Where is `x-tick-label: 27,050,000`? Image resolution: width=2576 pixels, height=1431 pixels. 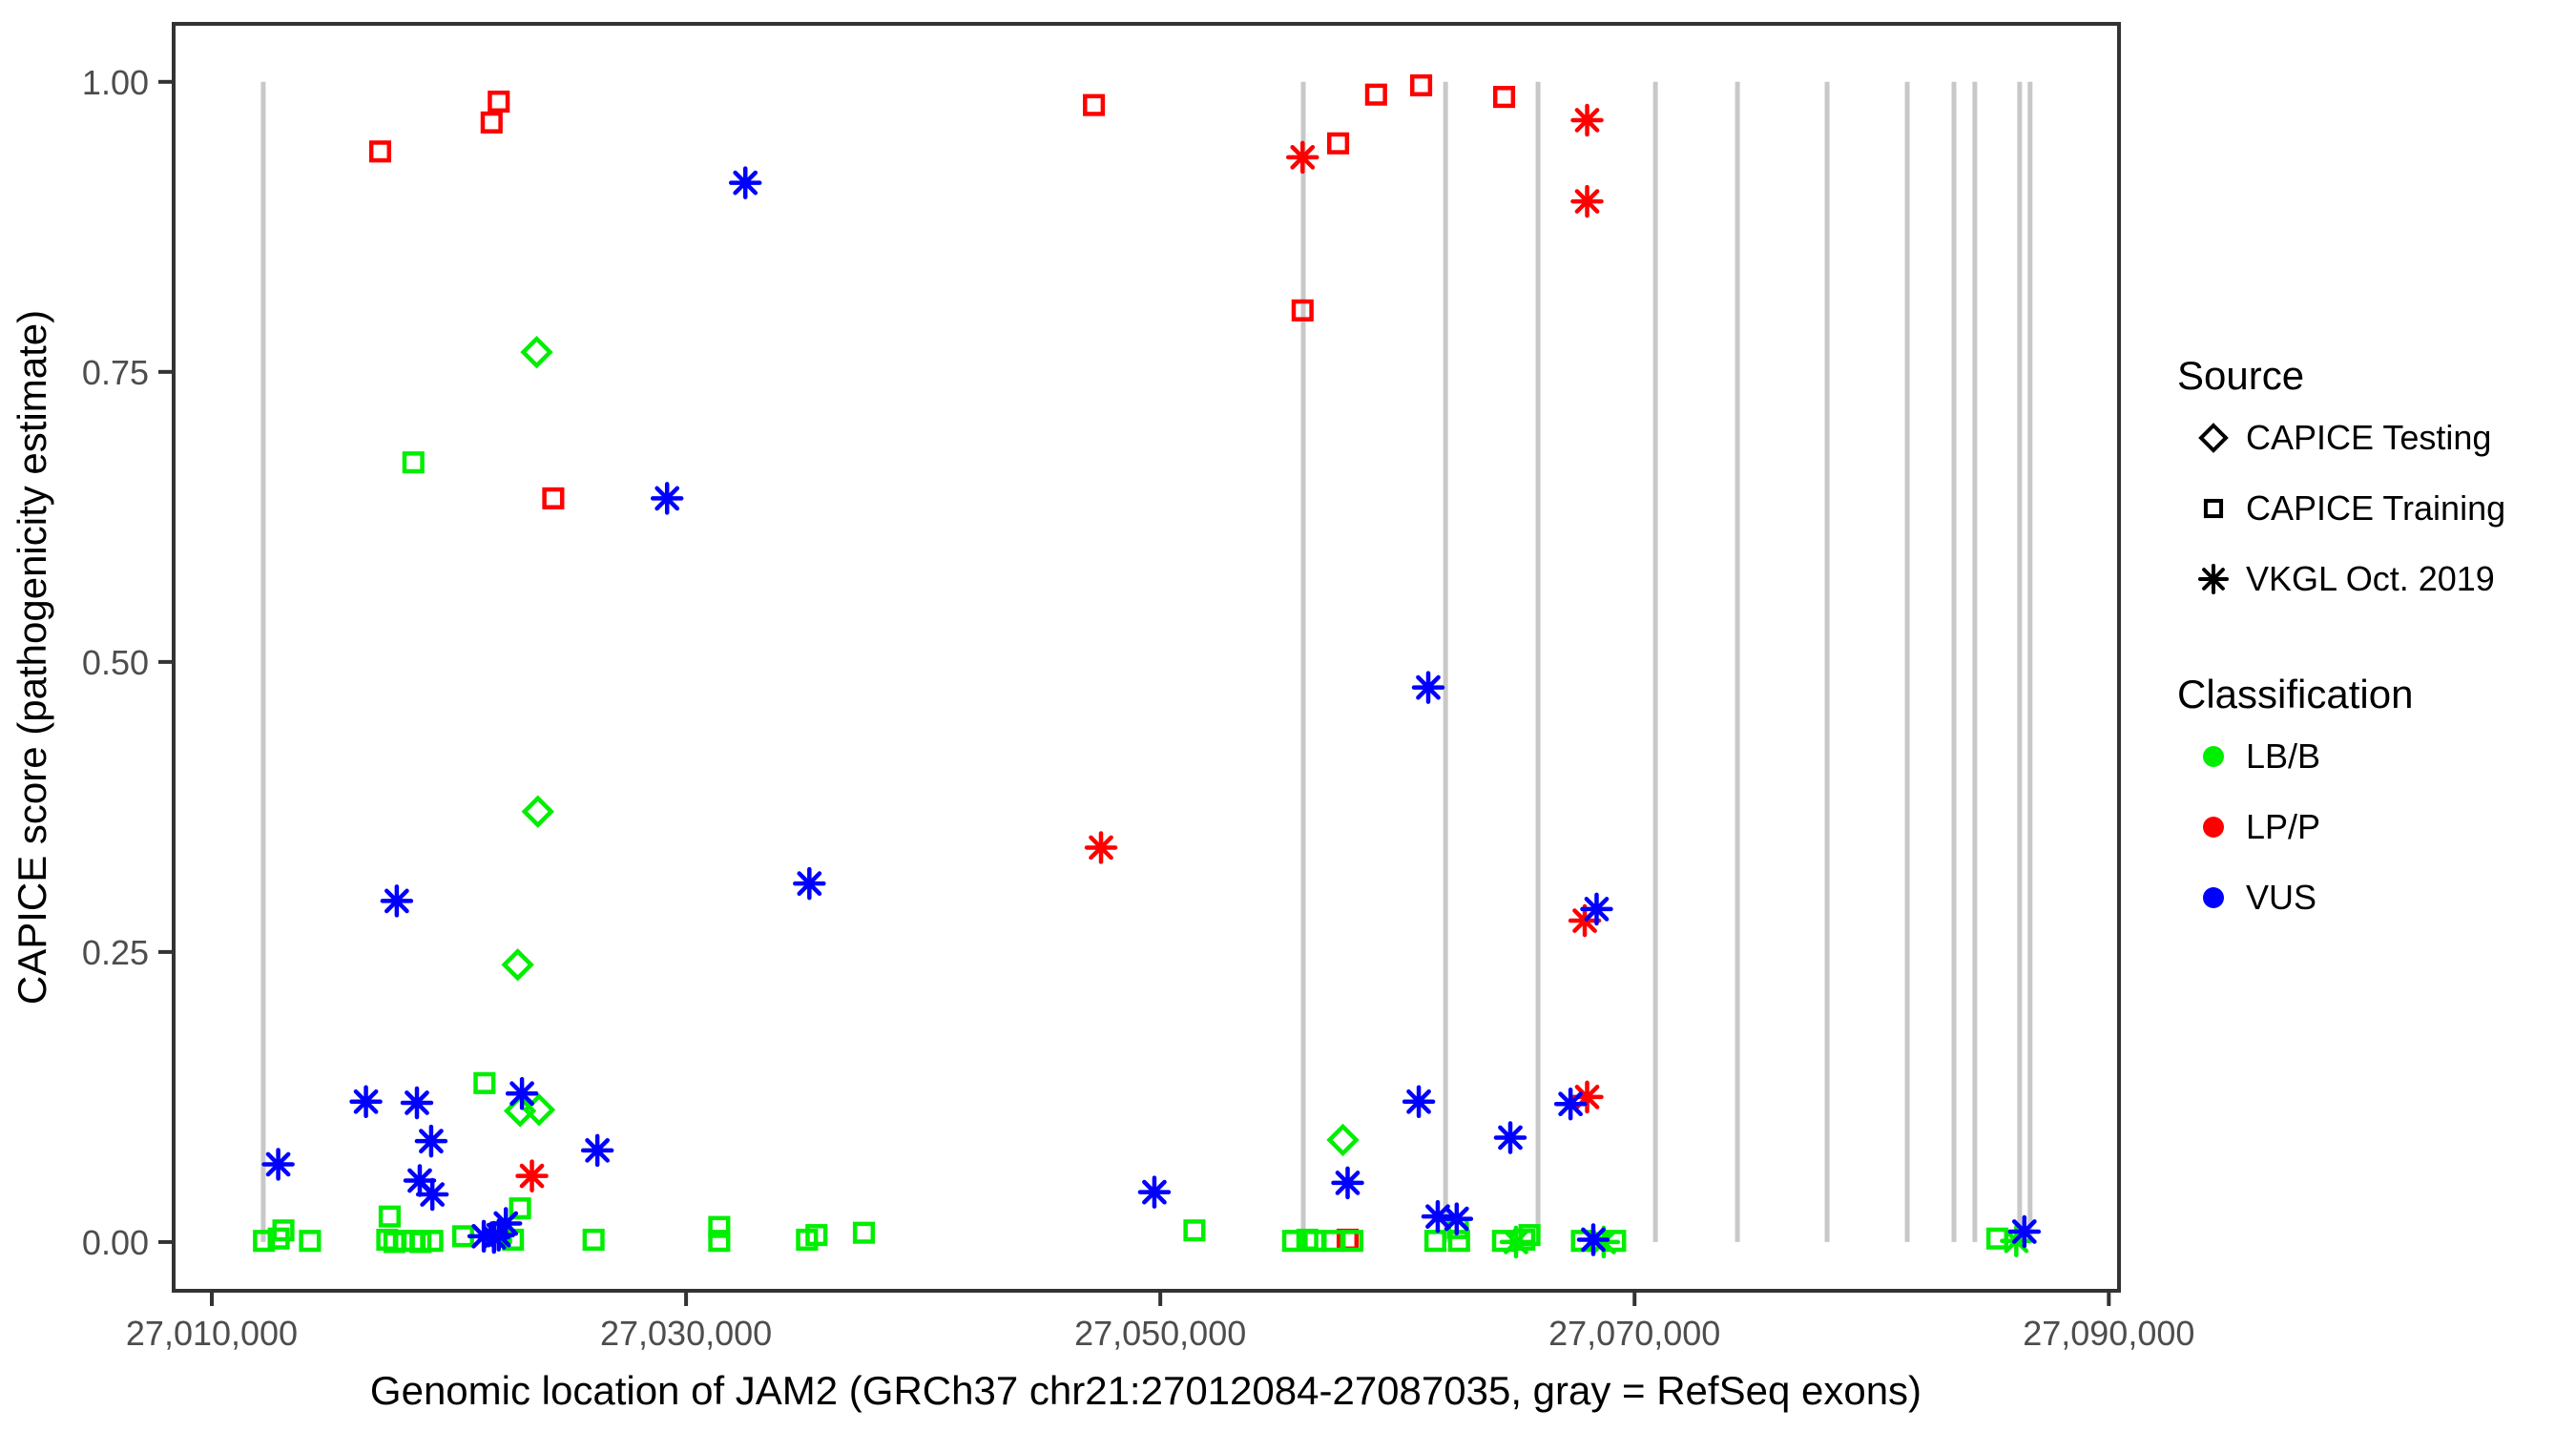
x-tick-label: 27,050,000 is located at coordinates (1160, 1333).